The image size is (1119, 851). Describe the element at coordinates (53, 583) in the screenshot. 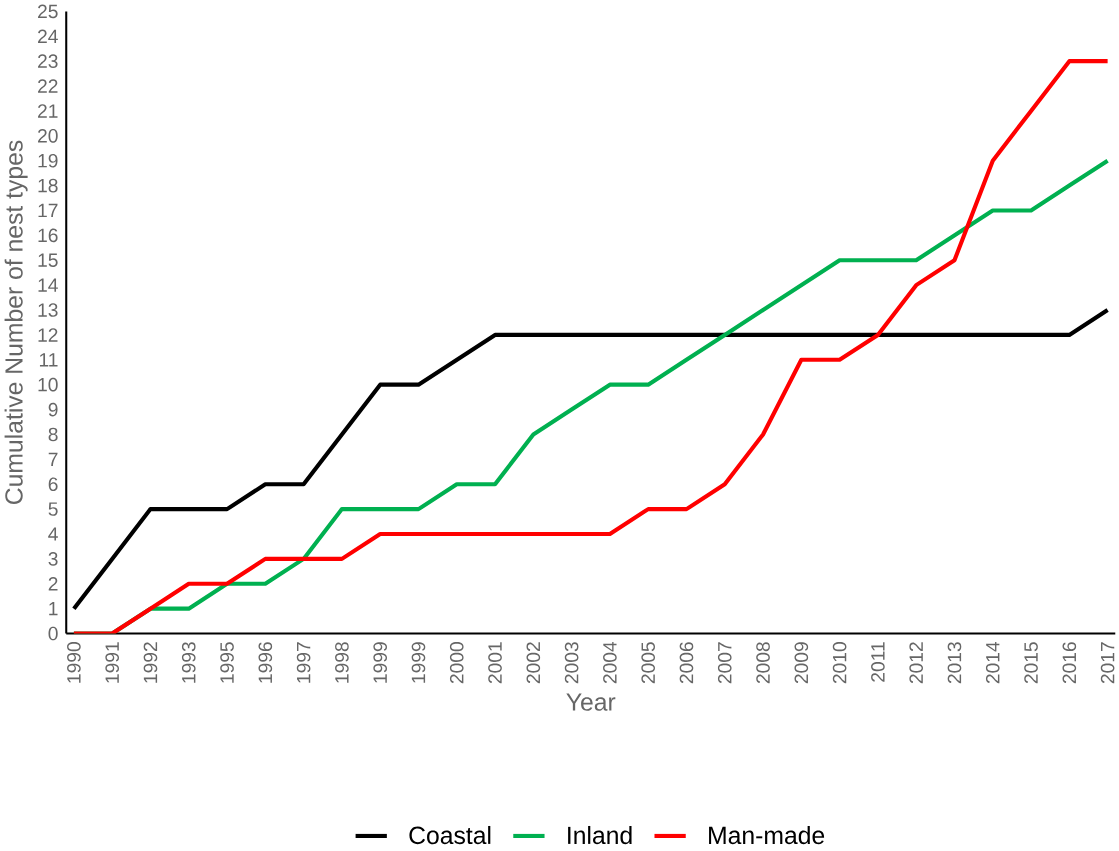

I see `y-tick-label: 2` at that location.